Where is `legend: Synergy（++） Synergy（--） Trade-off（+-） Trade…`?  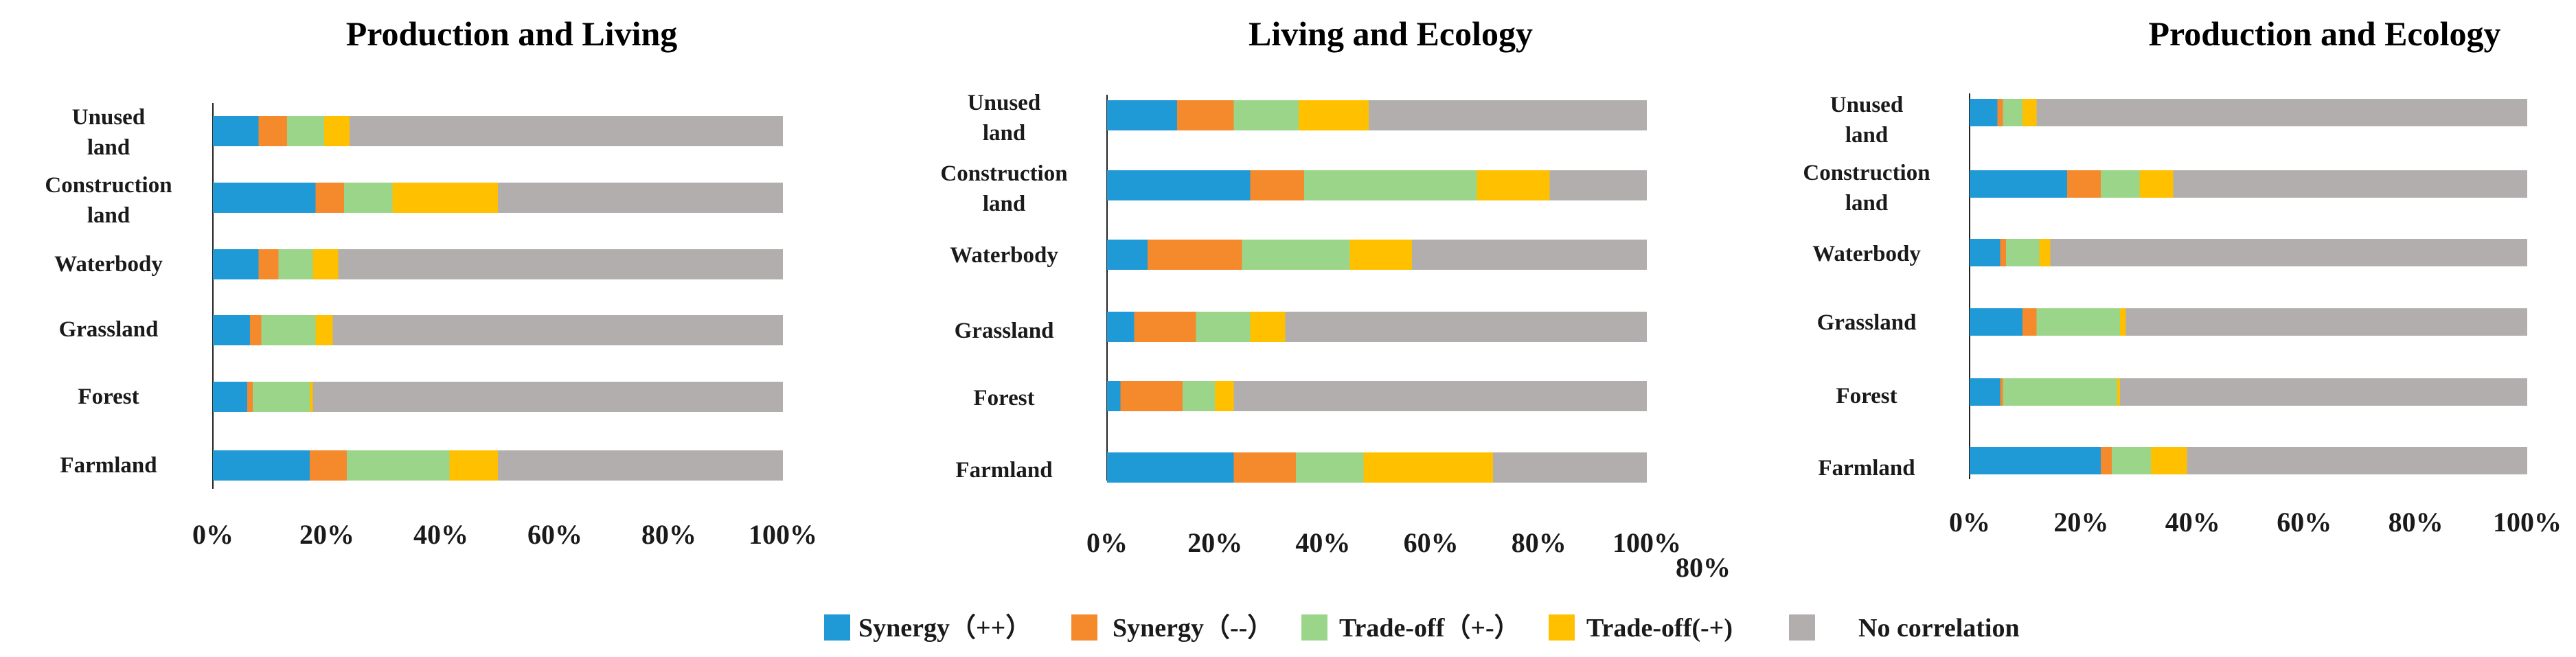
legend: Synergy（++） Synergy（--） Trade-off（+-） Trade… is located at coordinates (1422, 628).